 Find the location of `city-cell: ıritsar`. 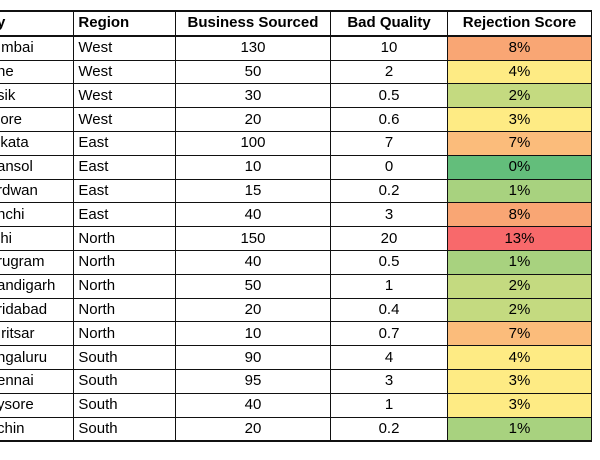

city-cell: ıritsar is located at coordinates (37, 334).